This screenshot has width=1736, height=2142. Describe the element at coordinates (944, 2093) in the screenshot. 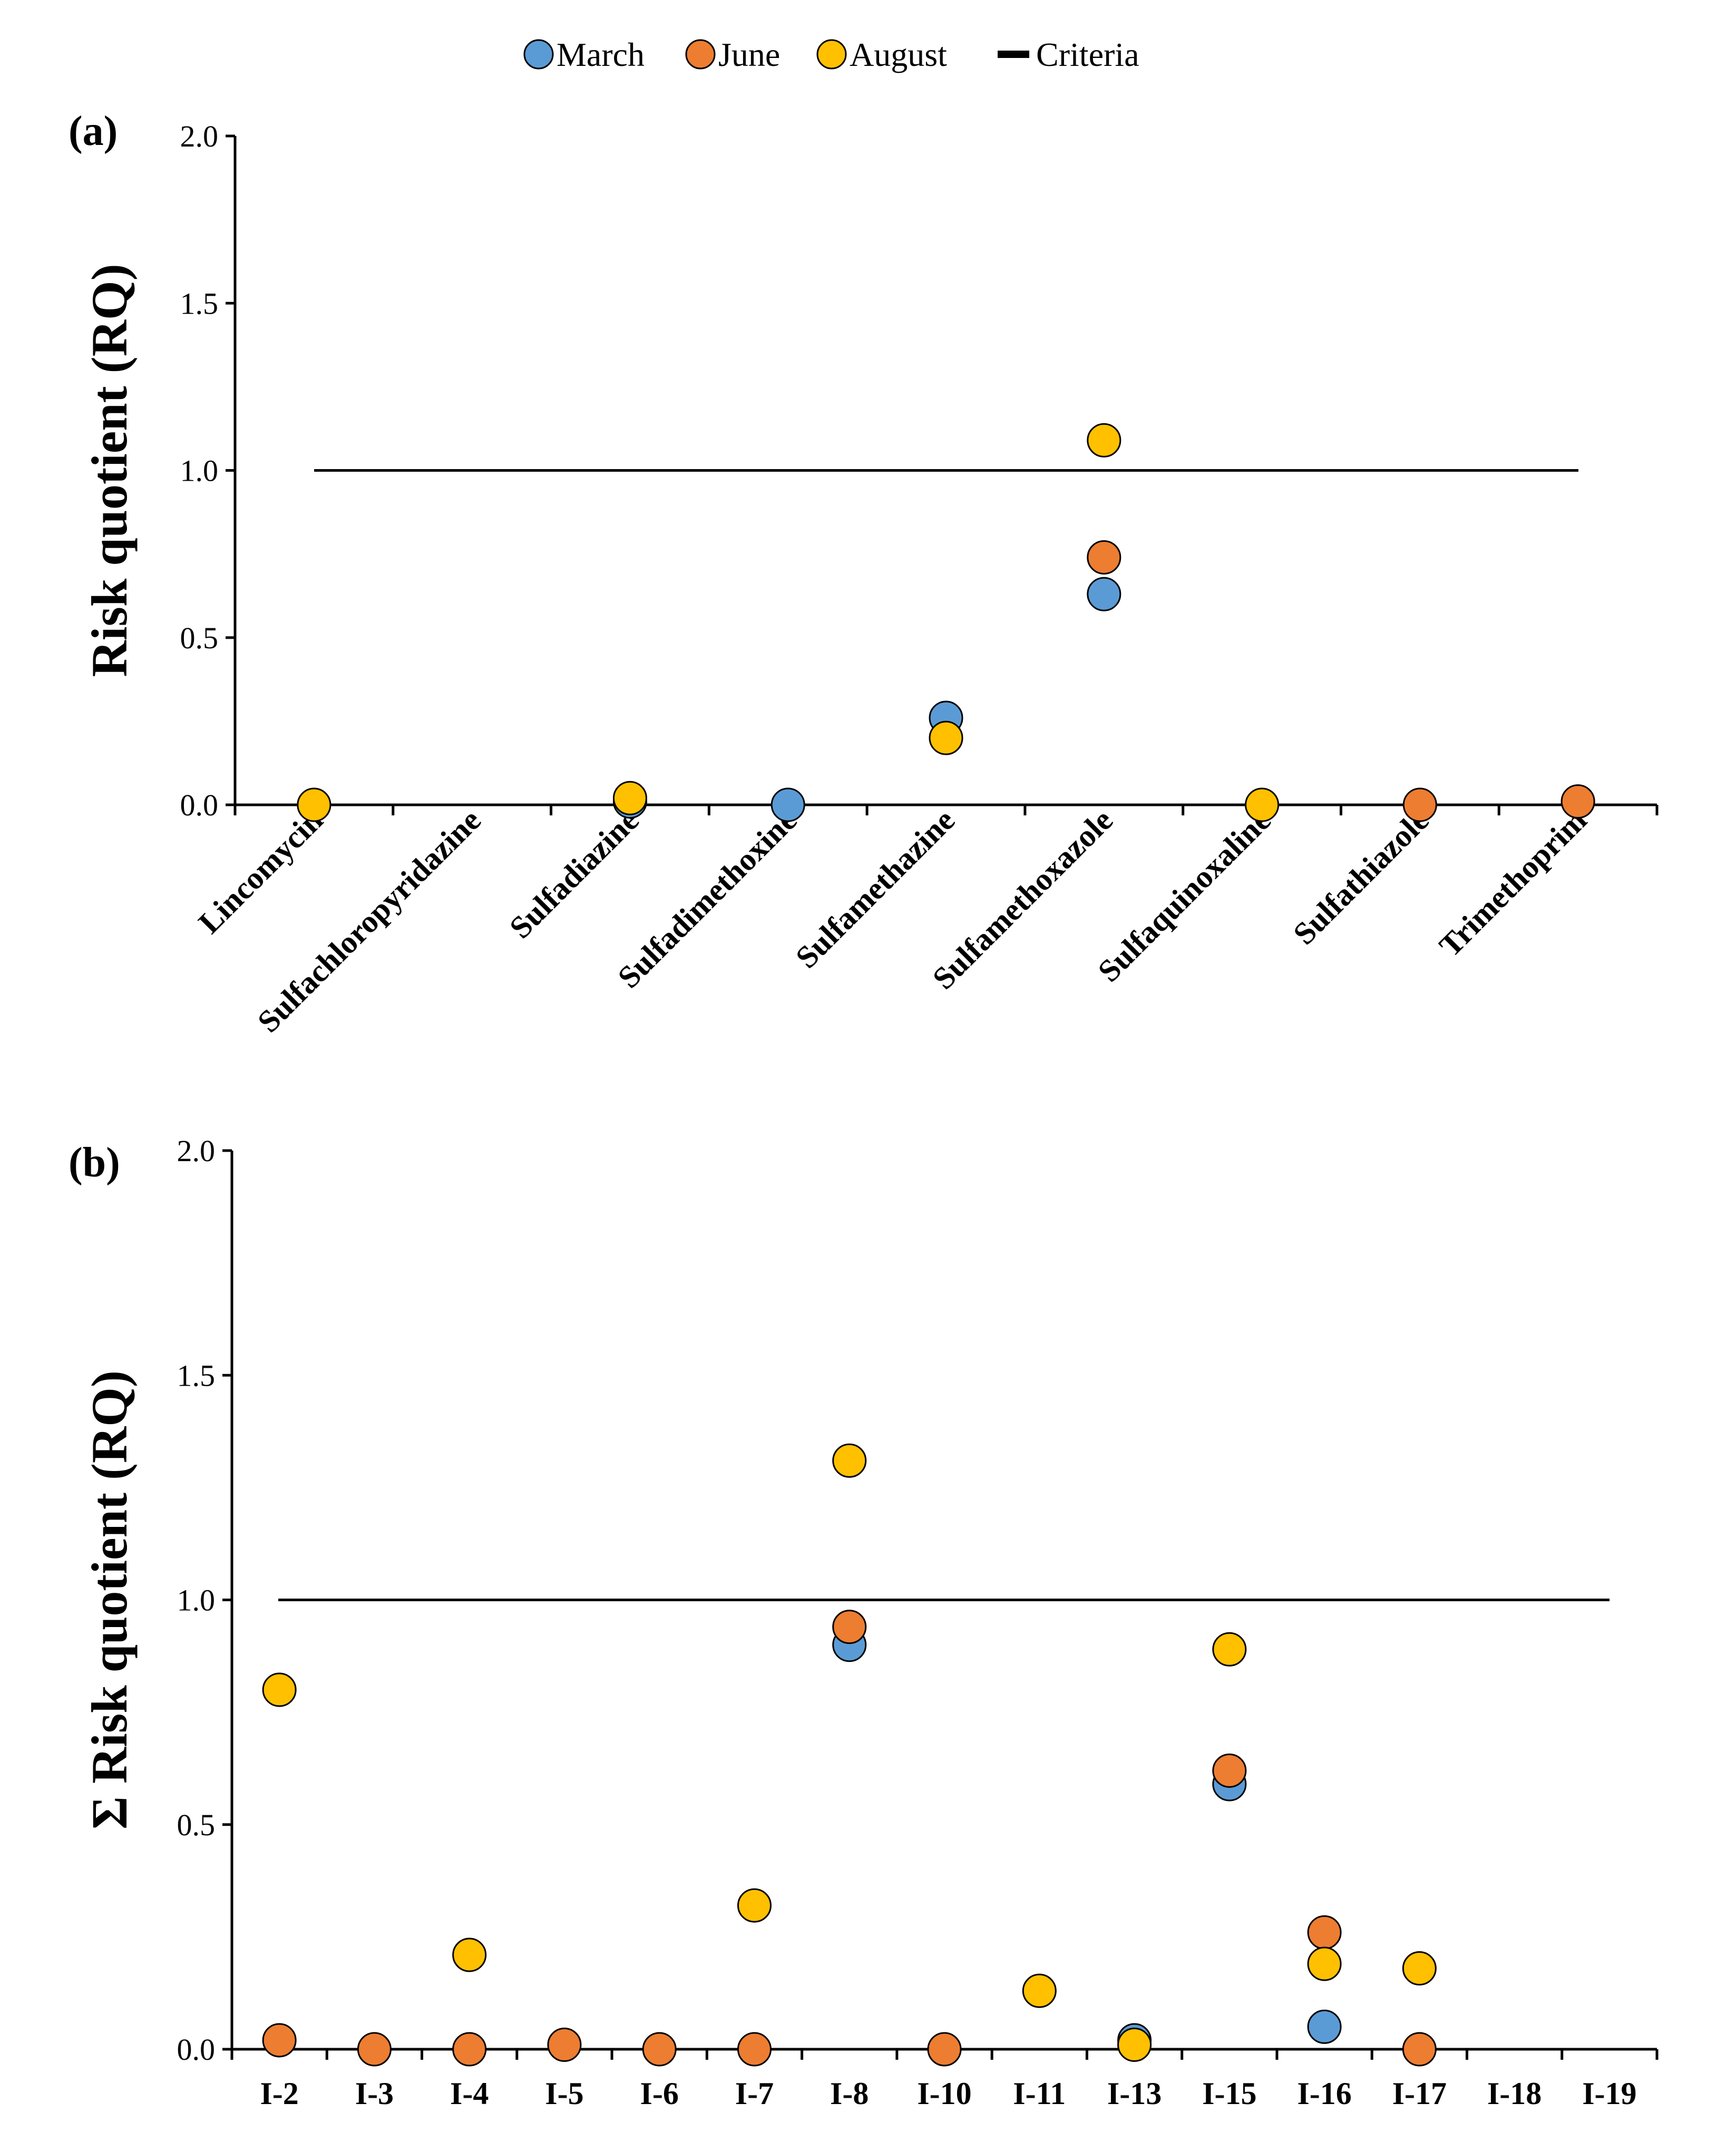

I see `x-category-label: I-10` at that location.